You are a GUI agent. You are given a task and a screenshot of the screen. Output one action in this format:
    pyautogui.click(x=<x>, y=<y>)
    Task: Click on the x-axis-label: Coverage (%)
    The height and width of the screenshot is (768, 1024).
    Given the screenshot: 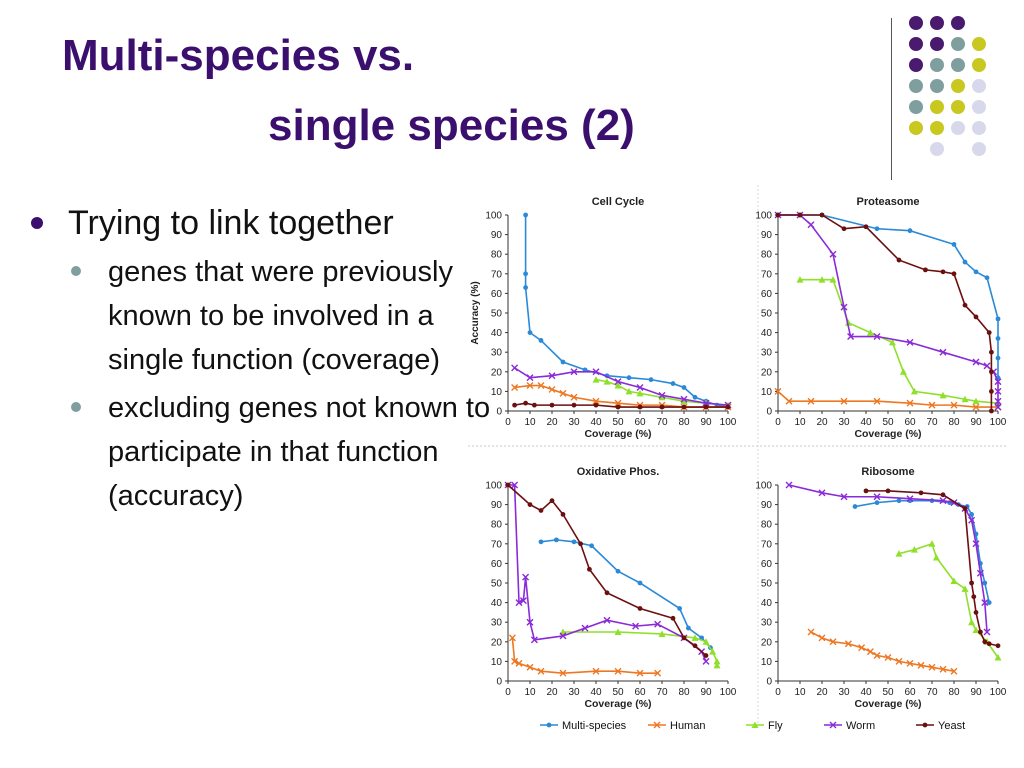 What is the action you would take?
    pyautogui.click(x=887, y=434)
    